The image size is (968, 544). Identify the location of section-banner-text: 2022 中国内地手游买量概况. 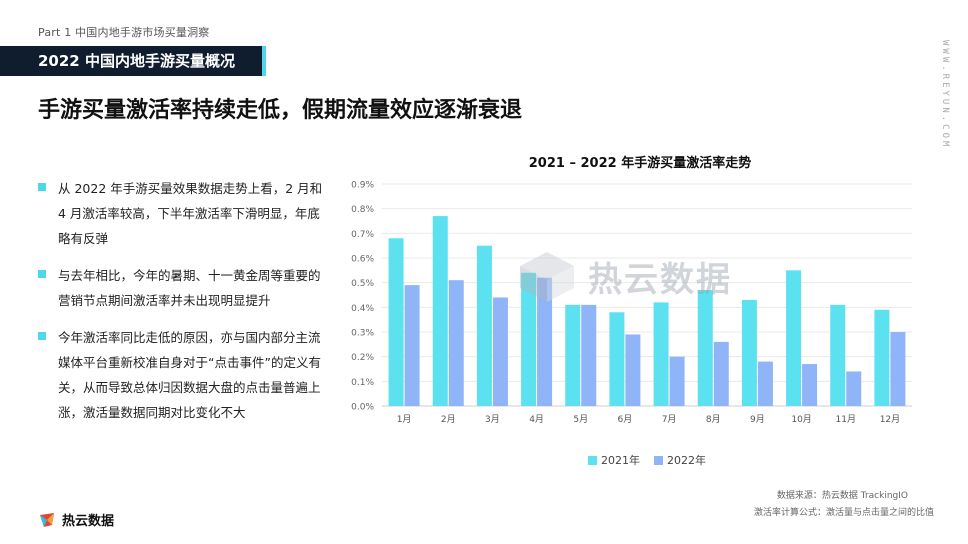
(136, 61).